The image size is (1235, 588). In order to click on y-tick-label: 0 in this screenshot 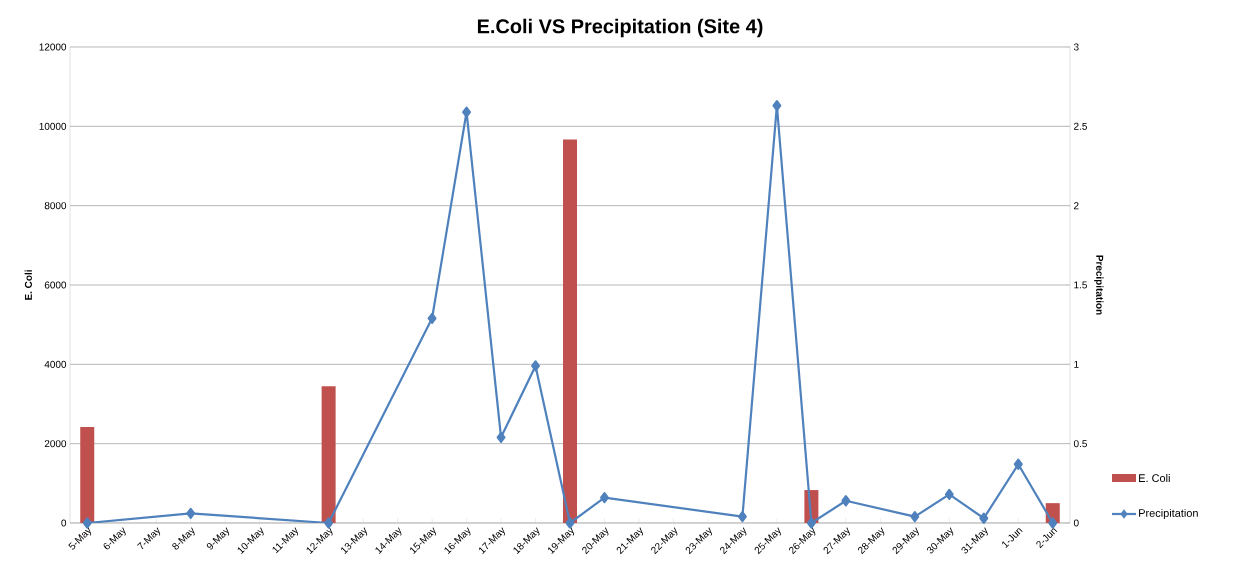, I will do `click(64, 523)`.